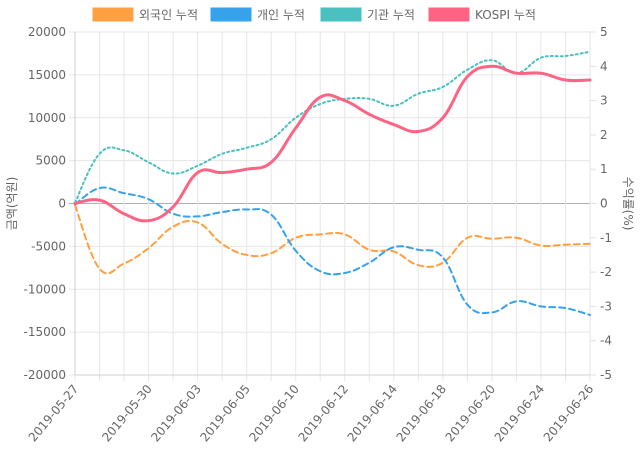 The width and height of the screenshot is (640, 454). Describe the element at coordinates (281, 15) in the screenshot. I see `legend-label: 개인 누적` at that location.